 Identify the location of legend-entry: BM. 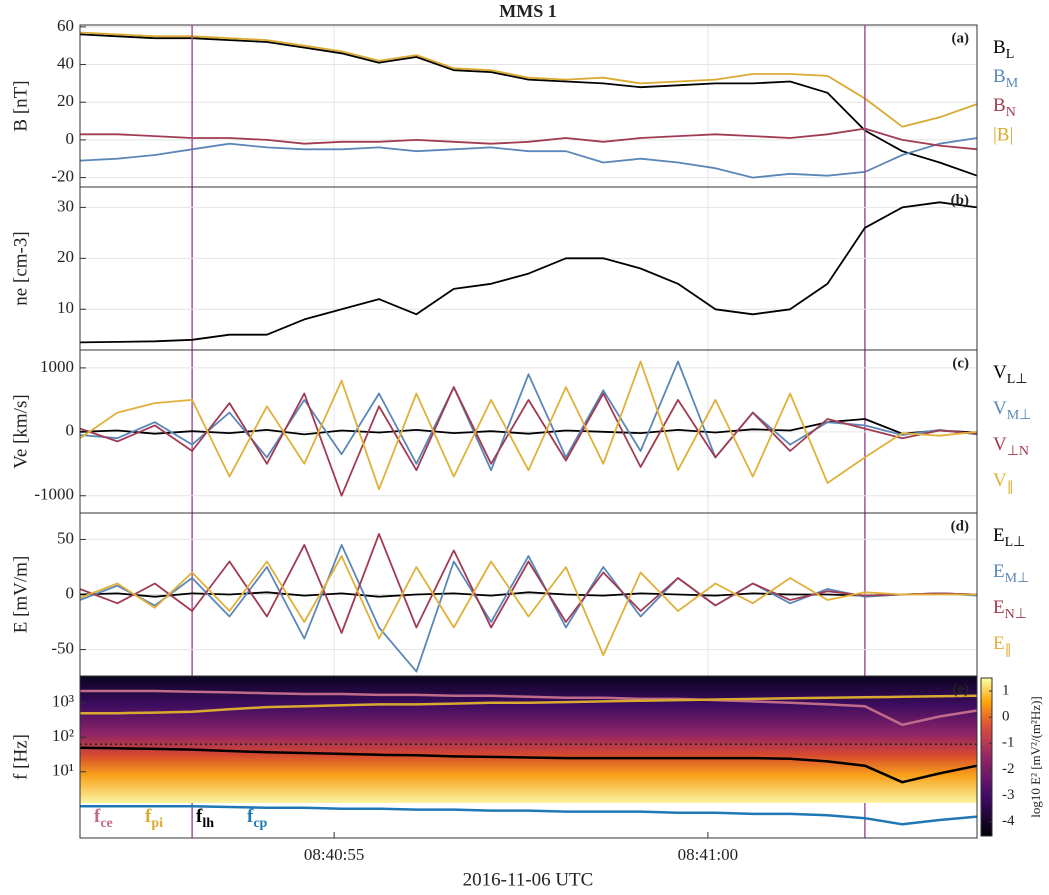
(1006, 78).